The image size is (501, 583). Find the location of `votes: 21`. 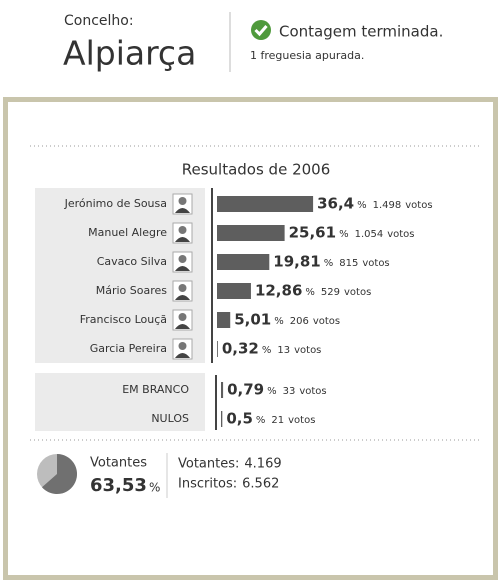

votes: 21 is located at coordinates (277, 420).